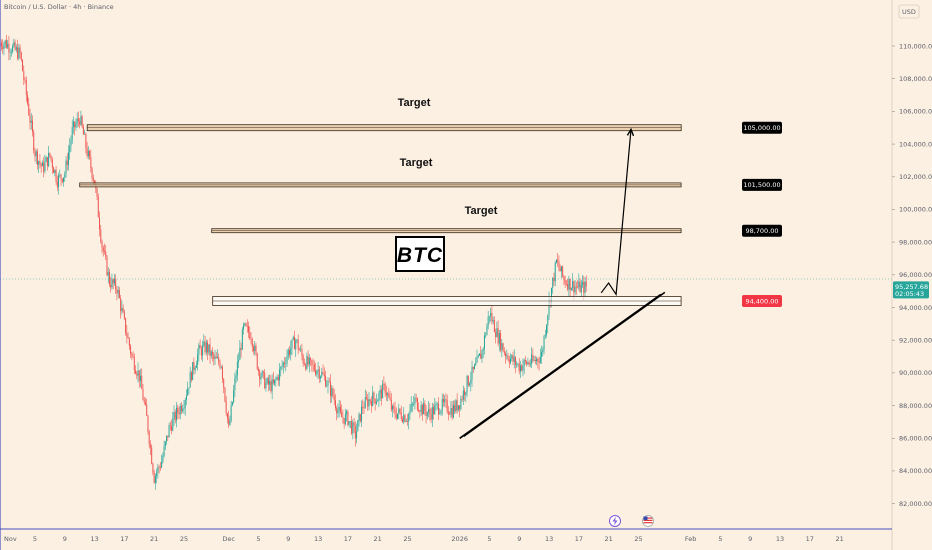  Describe the element at coordinates (579, 539) in the screenshot. I see `x-tick-label: 17` at that location.